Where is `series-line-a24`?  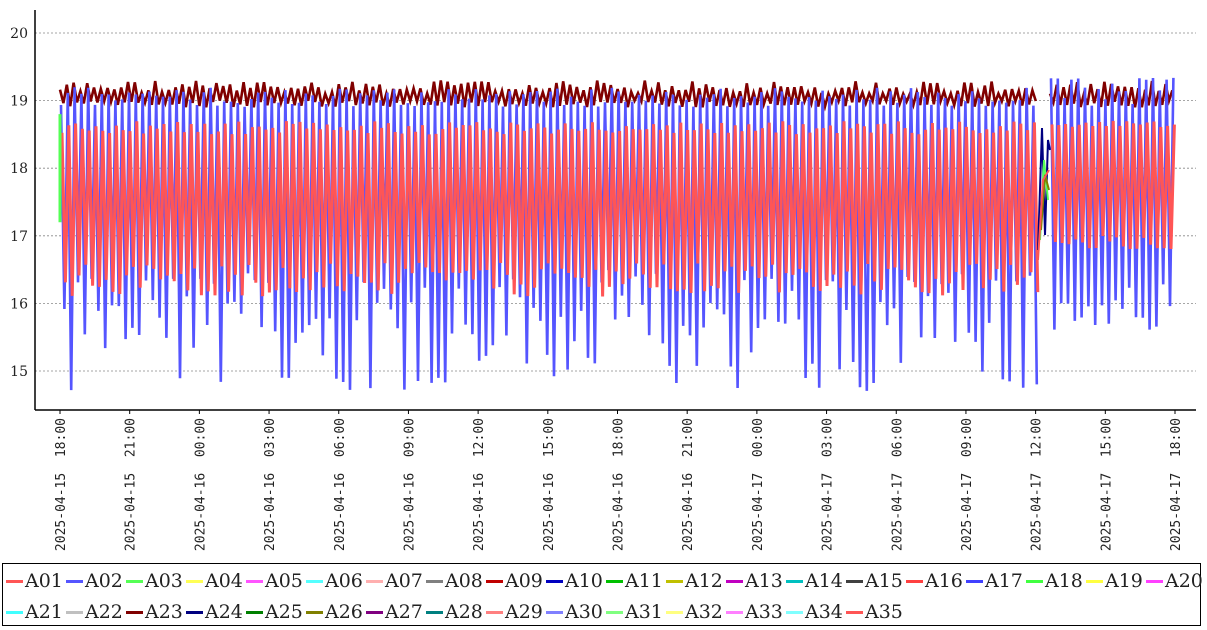
series-line-a24 is located at coordinates (1044, 189).